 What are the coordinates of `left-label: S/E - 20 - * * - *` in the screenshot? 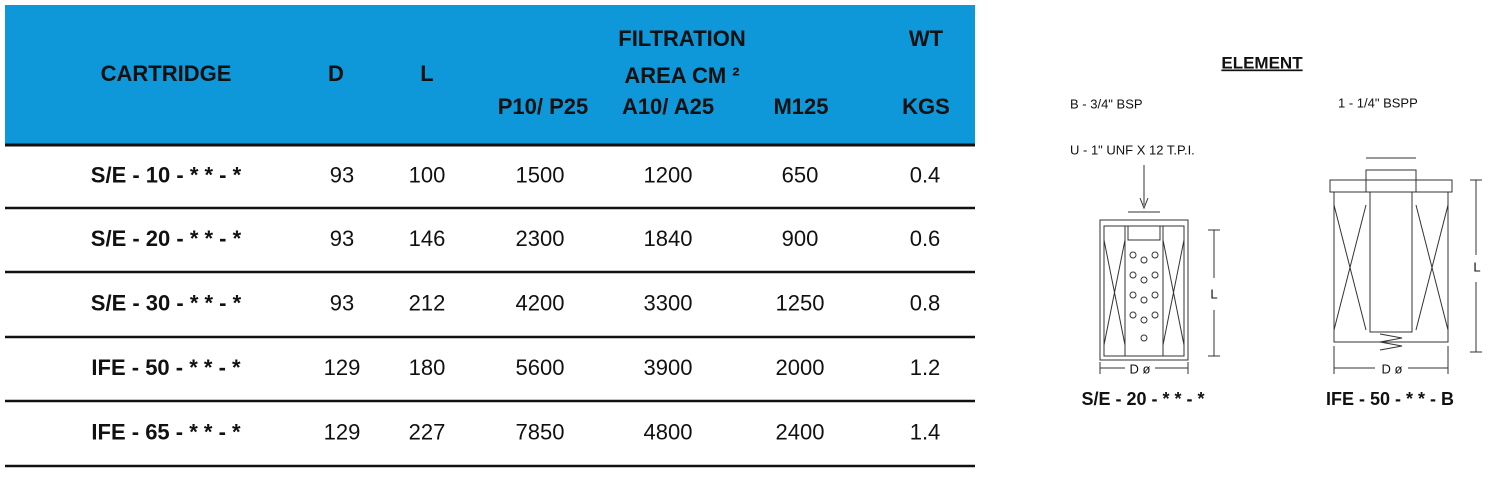 It's located at (1142, 399).